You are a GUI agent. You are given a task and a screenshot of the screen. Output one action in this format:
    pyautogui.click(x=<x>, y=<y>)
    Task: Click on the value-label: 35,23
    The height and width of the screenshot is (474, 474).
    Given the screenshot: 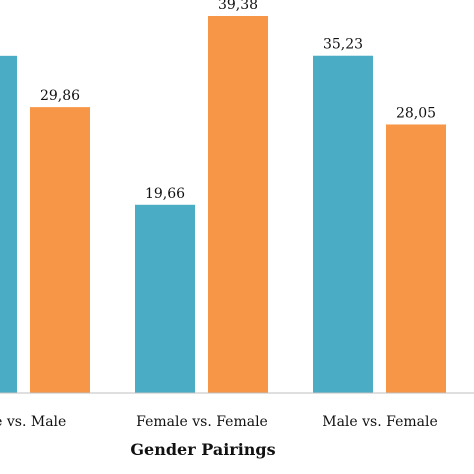 What is the action you would take?
    pyautogui.click(x=343, y=45)
    